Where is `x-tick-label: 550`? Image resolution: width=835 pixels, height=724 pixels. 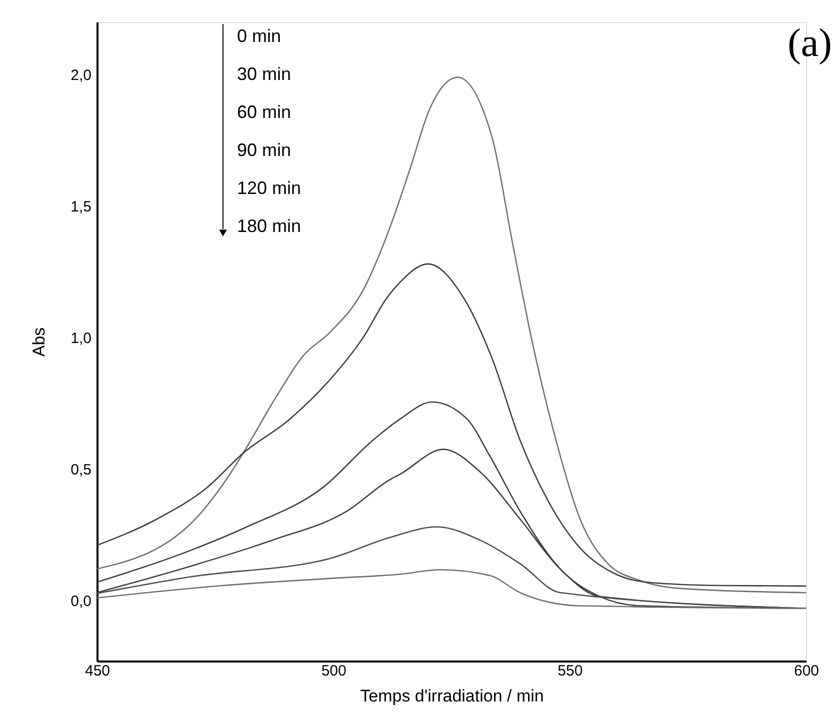
x-tick-label: 550 is located at coordinates (570, 671).